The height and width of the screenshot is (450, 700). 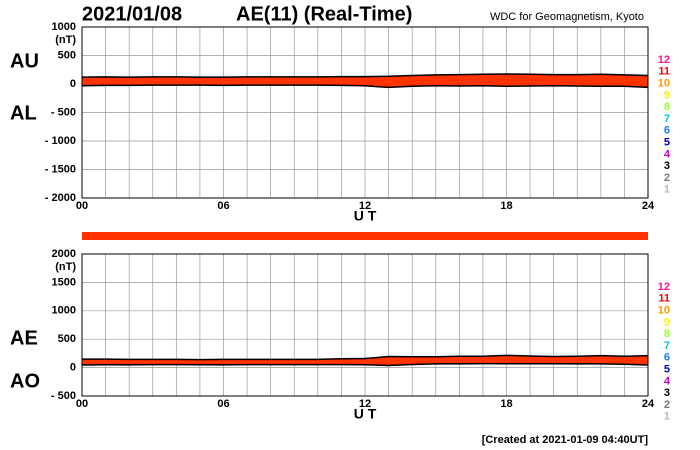 I want to click on y-tick-label: 2000, so click(x=64, y=254).